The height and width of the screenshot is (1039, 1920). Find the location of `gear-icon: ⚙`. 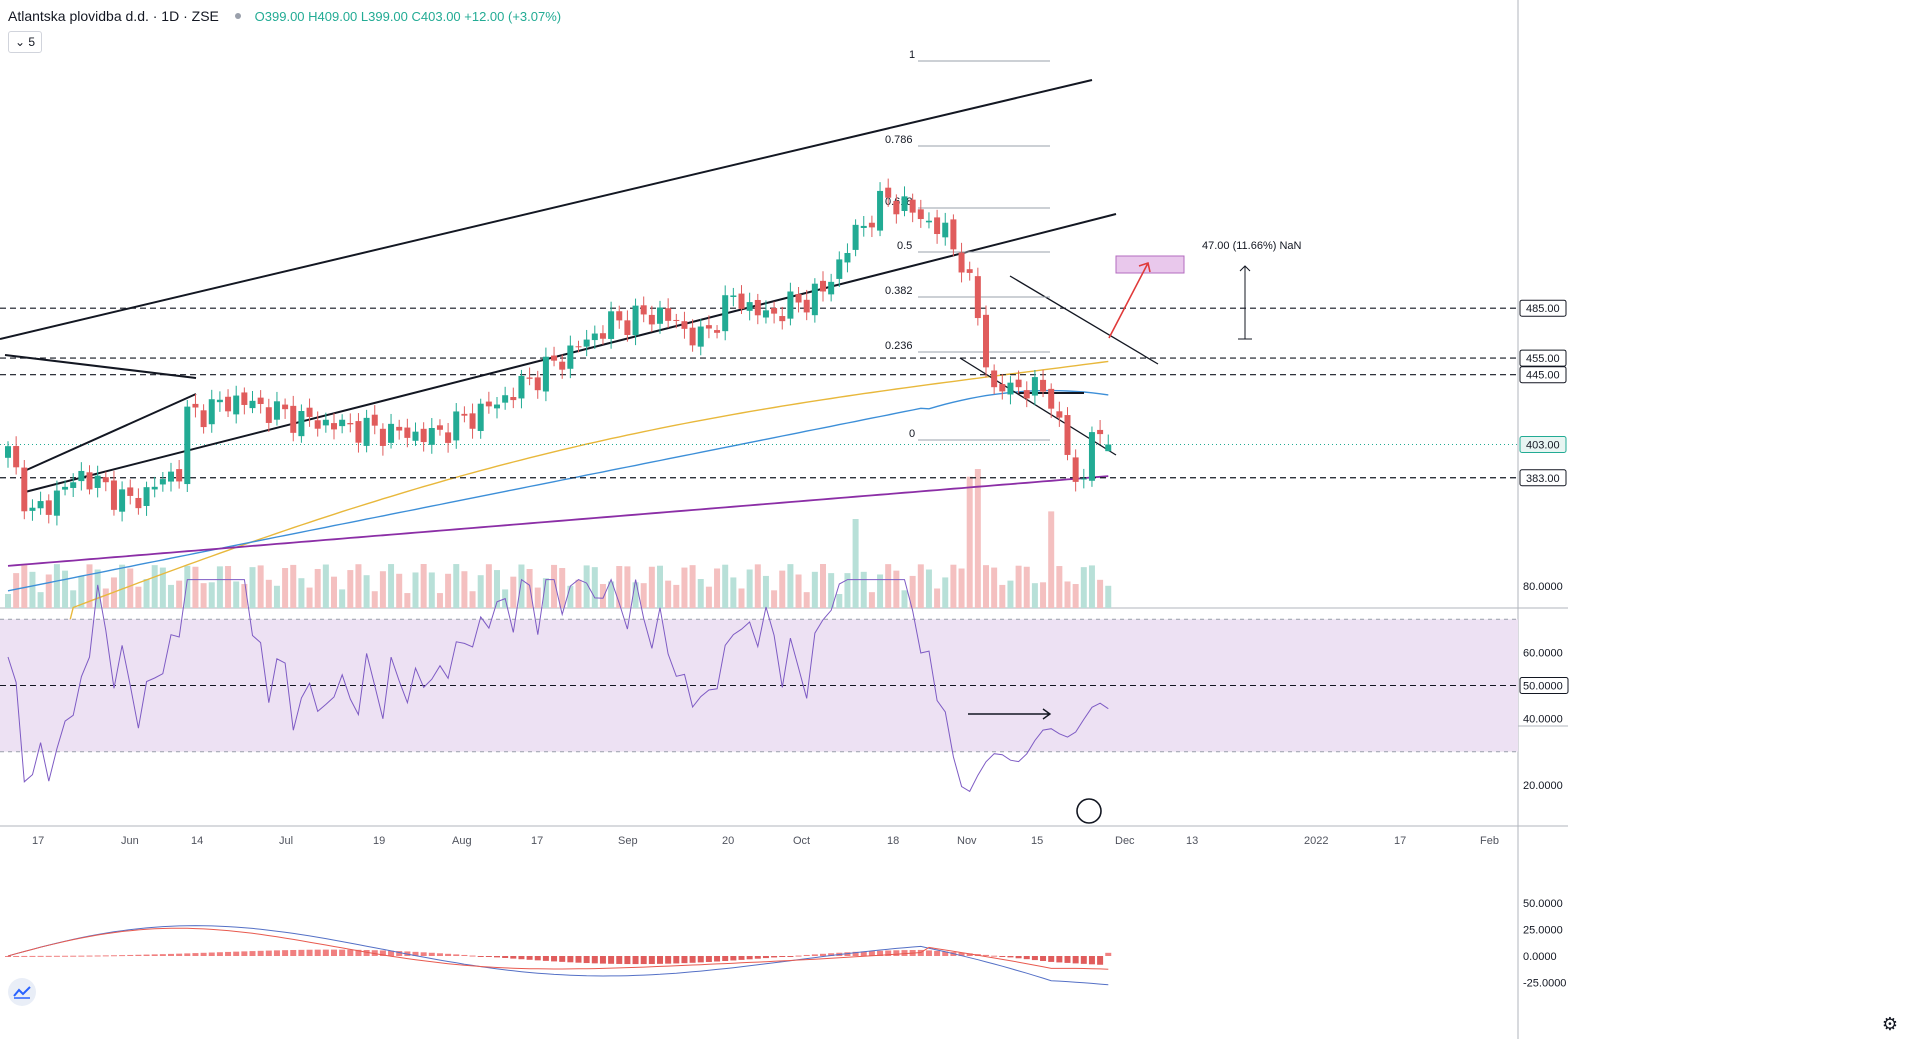

gear-icon: ⚙ is located at coordinates (1890, 1024).